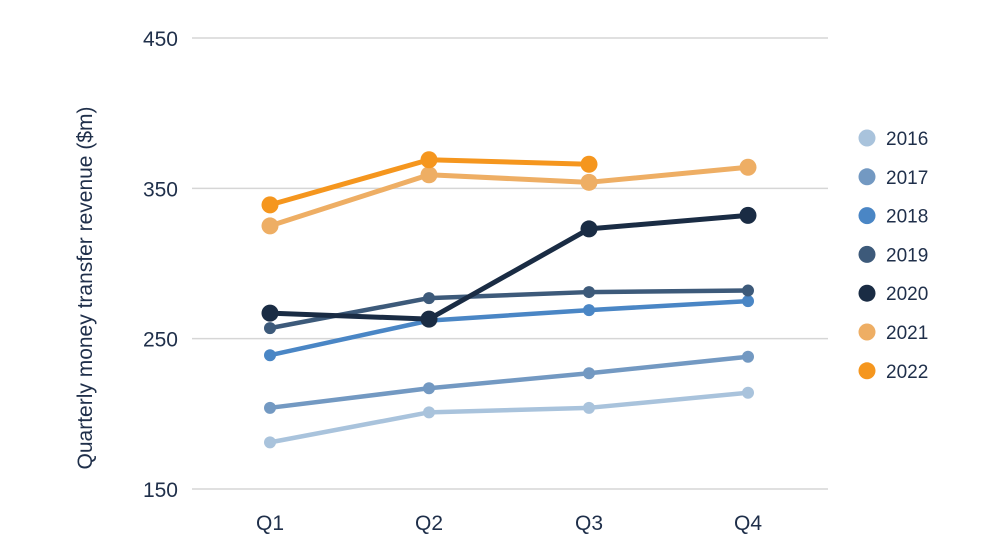 This screenshot has width=1000, height=555. What do you see at coordinates (867, 138) in the screenshot?
I see `legend-marker-2016` at bounding box center [867, 138].